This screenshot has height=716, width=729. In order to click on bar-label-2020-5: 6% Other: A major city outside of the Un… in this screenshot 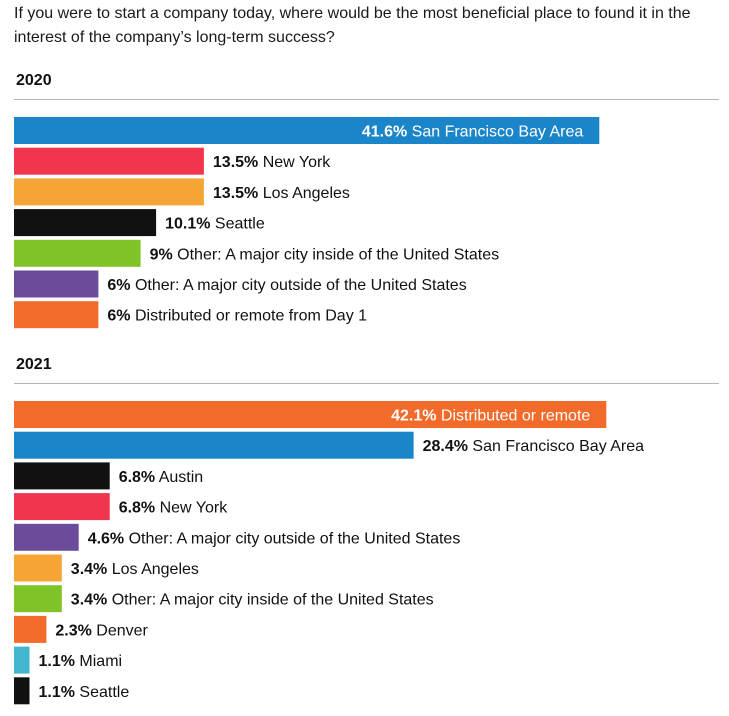, I will do `click(286, 285)`.